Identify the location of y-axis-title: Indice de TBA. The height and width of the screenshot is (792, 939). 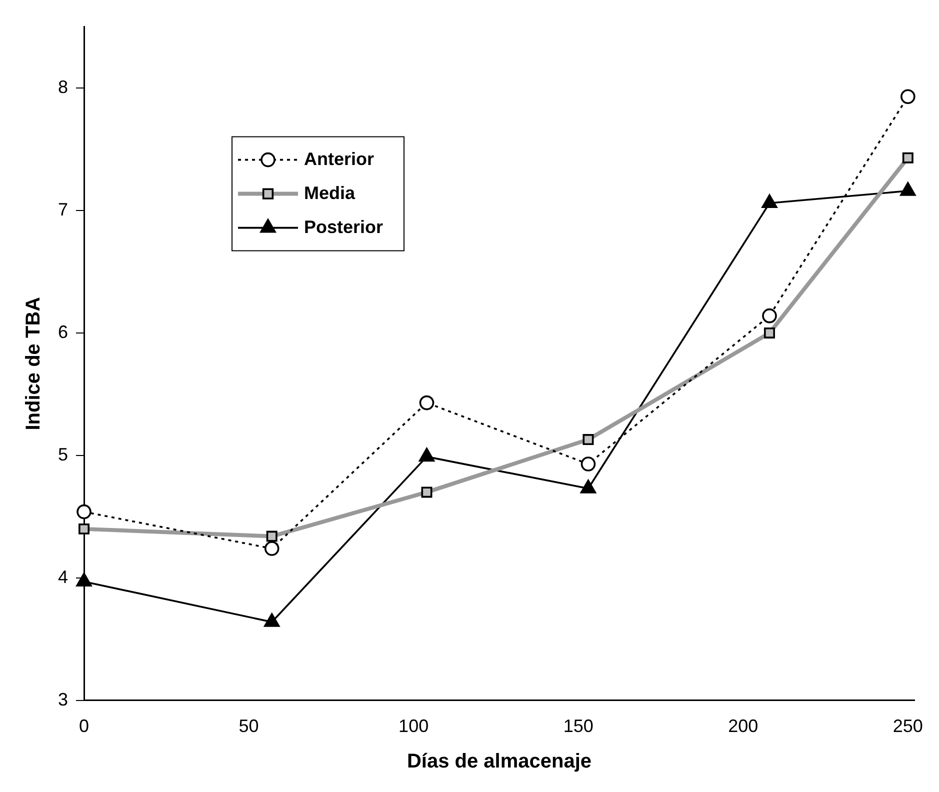
(33, 363).